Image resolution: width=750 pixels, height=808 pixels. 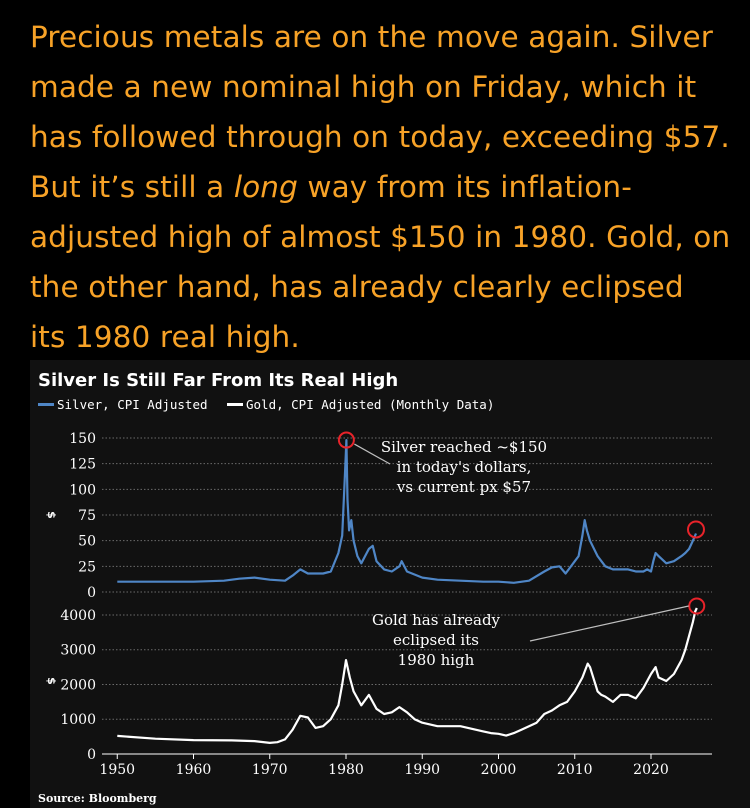 I want to click on silver-y-tick-label: 150, so click(x=82, y=439).